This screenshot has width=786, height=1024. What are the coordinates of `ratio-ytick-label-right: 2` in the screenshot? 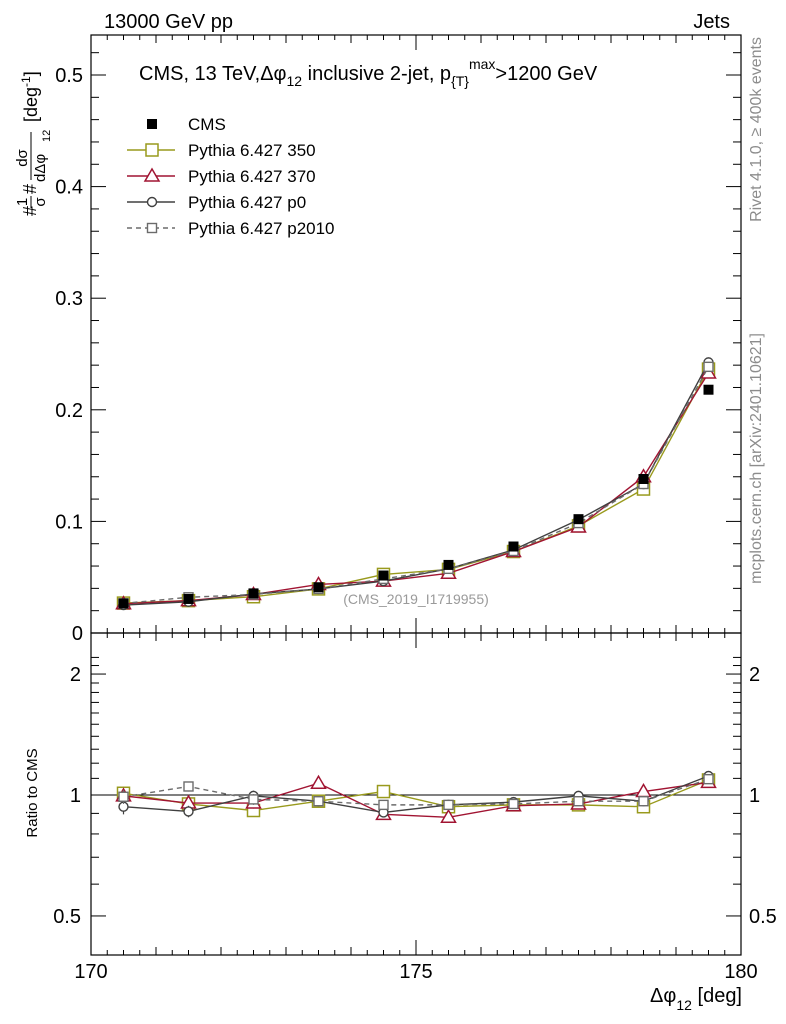 It's located at (754, 675).